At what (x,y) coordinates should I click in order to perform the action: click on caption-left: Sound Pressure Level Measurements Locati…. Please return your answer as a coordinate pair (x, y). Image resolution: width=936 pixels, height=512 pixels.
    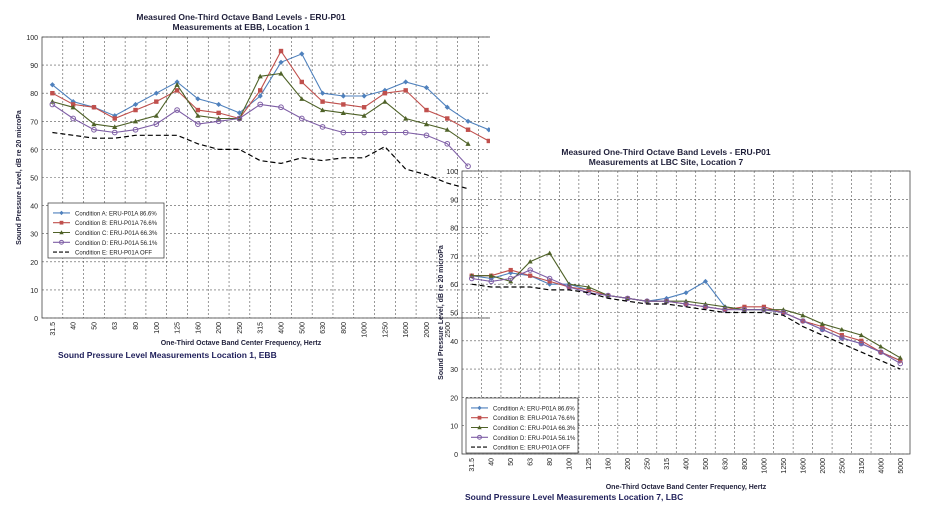
    Looking at the image, I should click on (167, 355).